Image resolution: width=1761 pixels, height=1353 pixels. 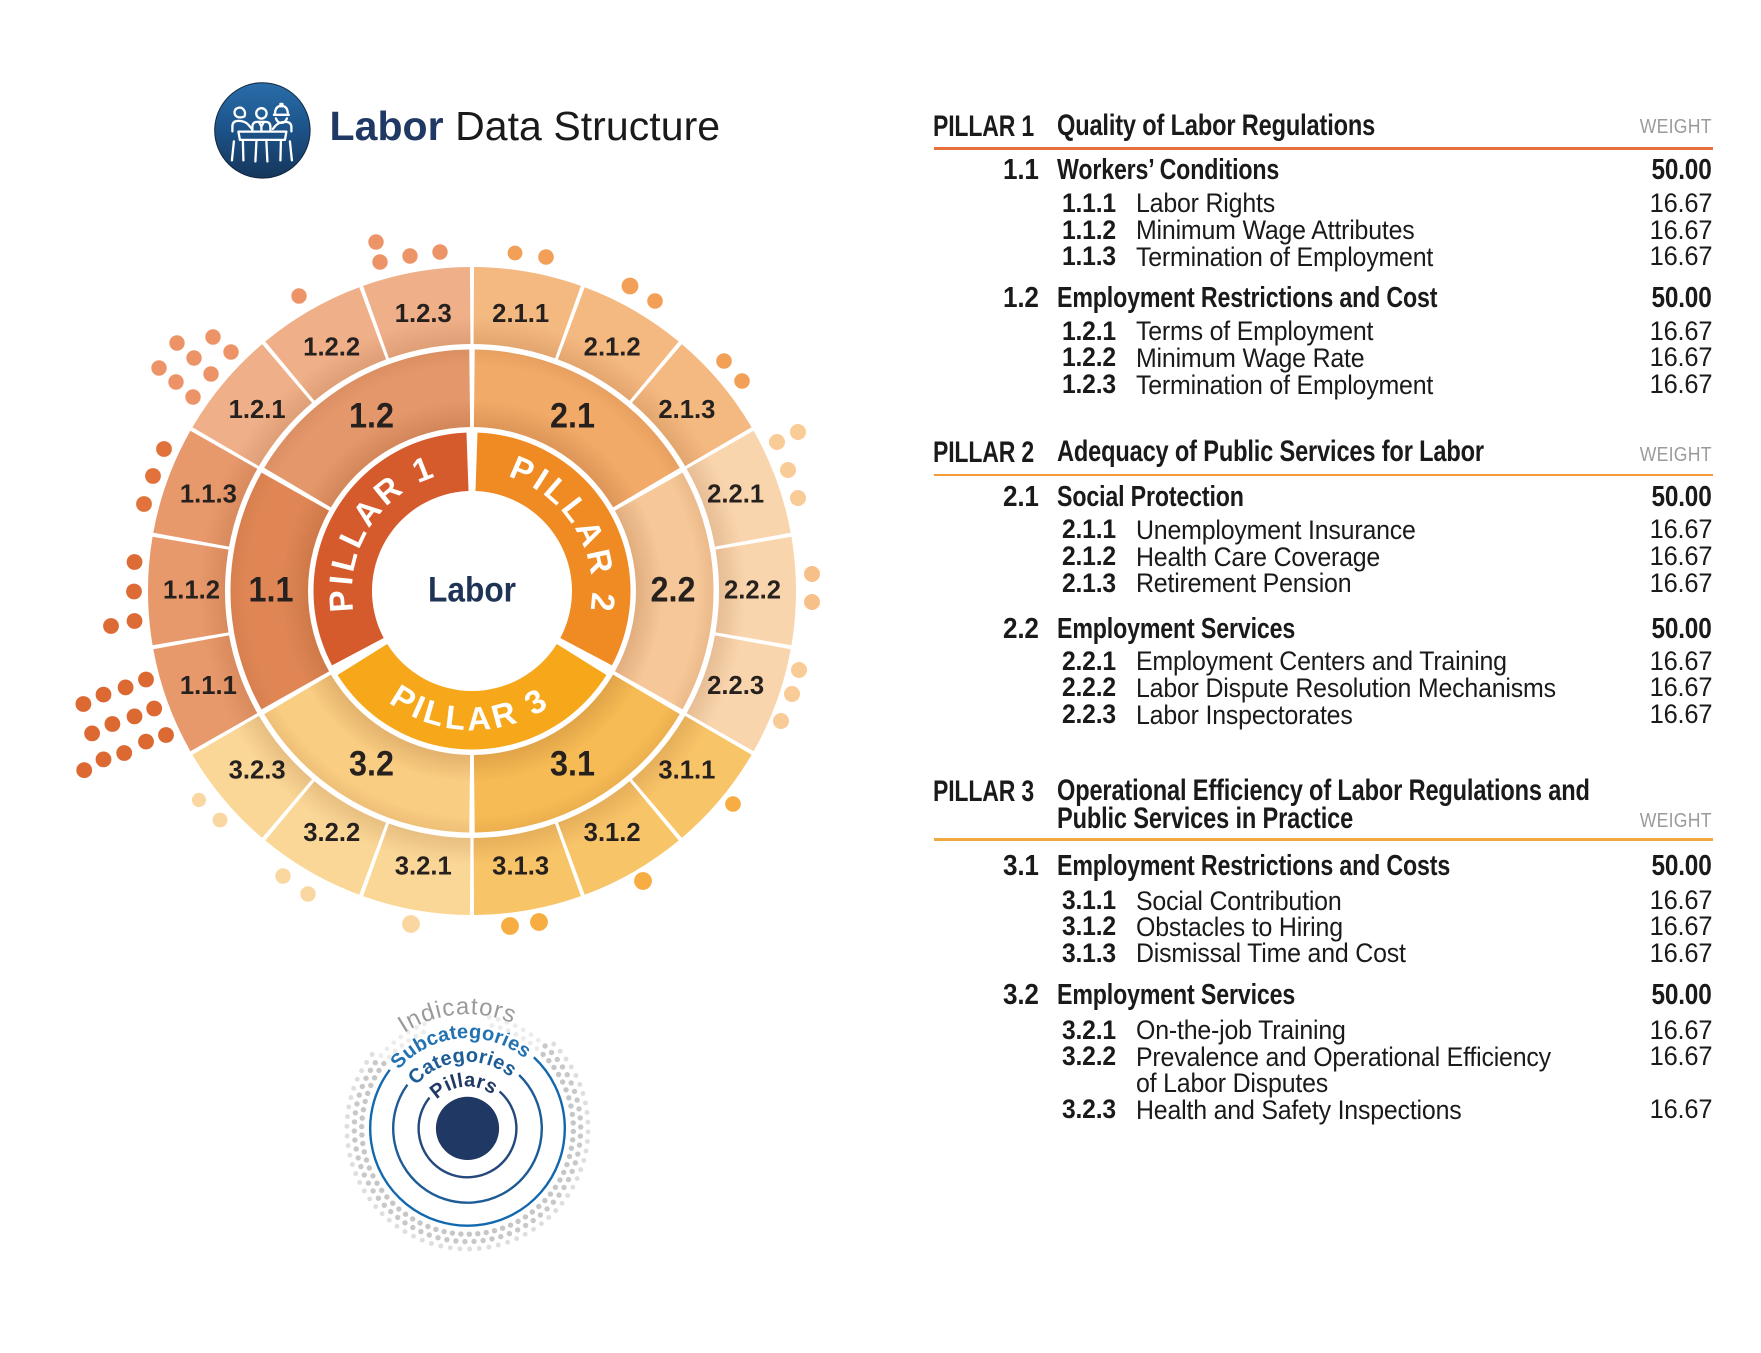 What do you see at coordinates (331, 347) in the screenshot?
I see `svg-text: 1.2.2` at bounding box center [331, 347].